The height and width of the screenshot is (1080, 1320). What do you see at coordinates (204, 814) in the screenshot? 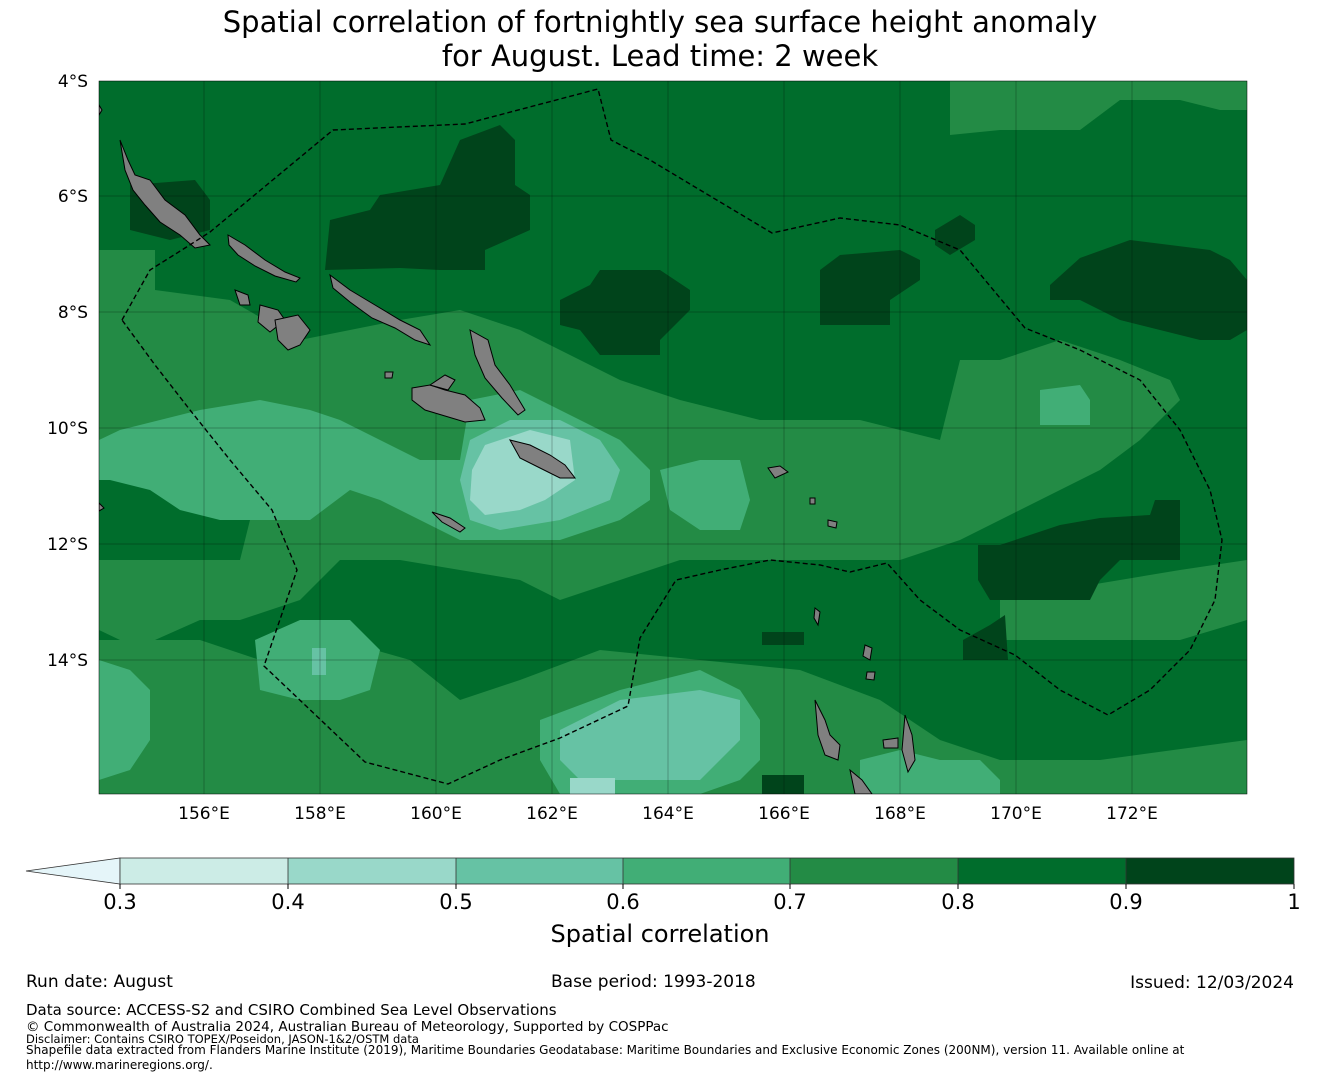
I see `lon-label: 156°E` at bounding box center [204, 814].